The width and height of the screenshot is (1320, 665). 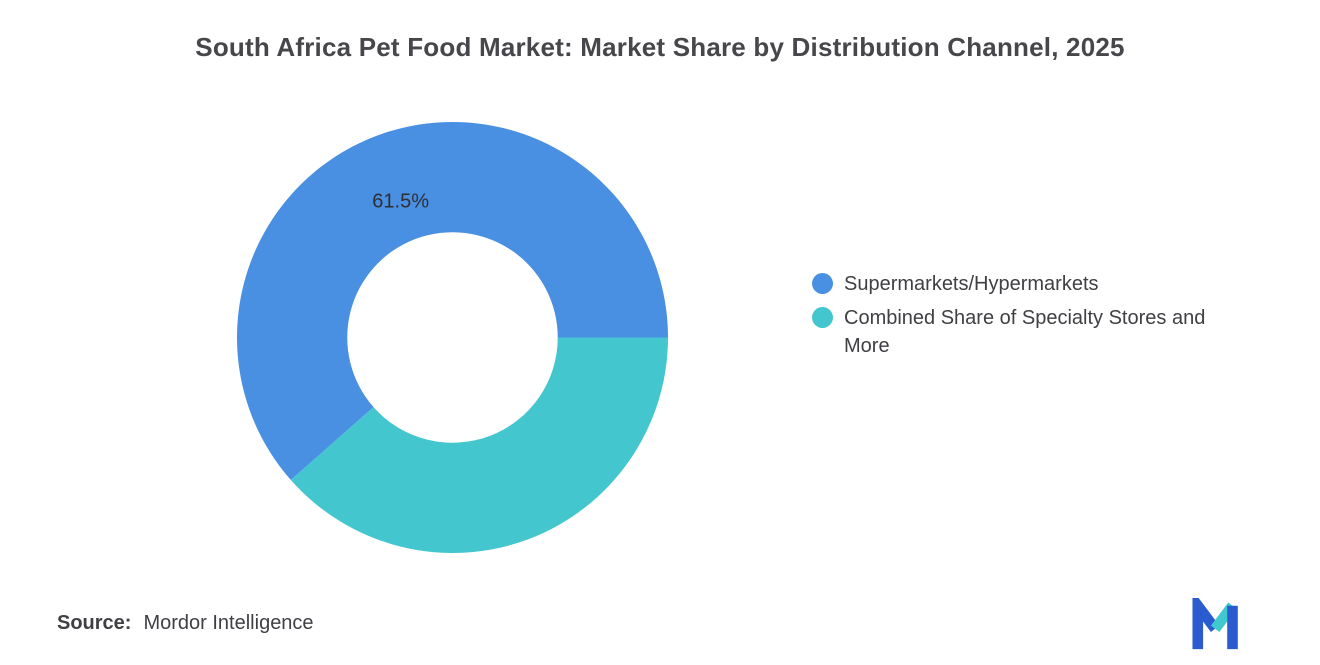 What do you see at coordinates (228, 623) in the screenshot?
I see `source-value: Mordor Intelligence` at bounding box center [228, 623].